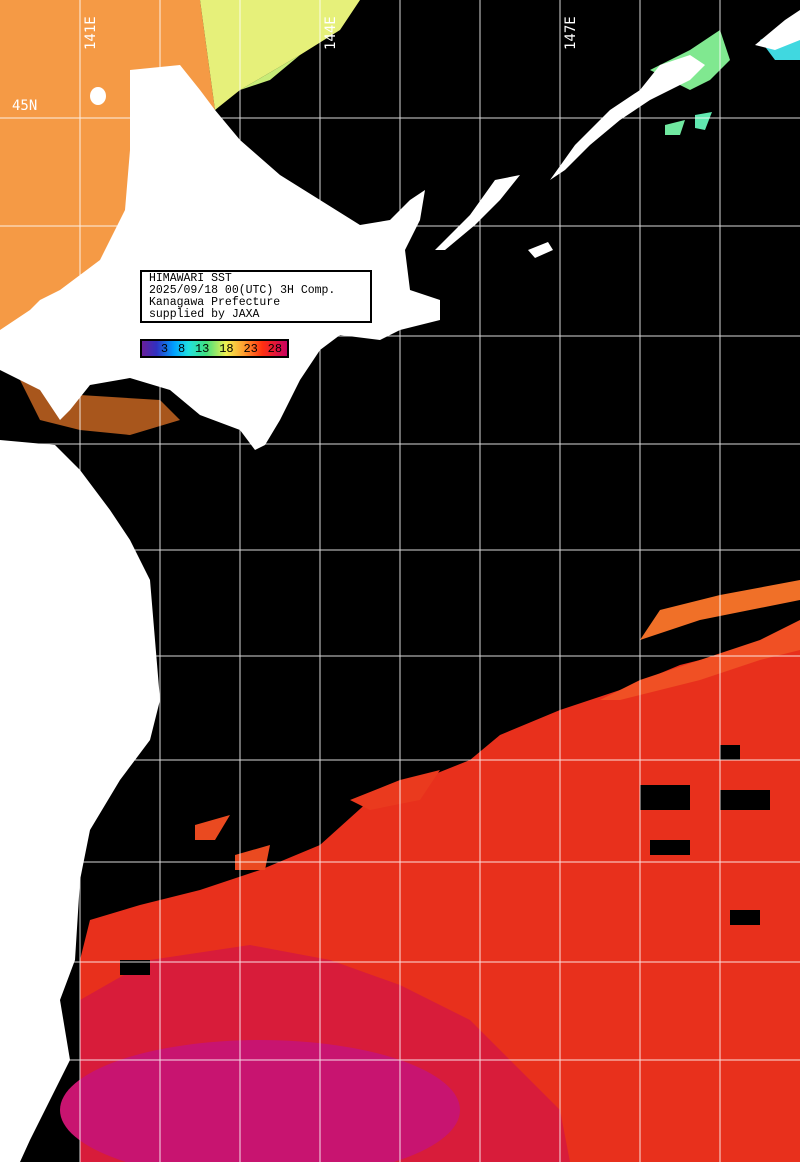  What do you see at coordinates (331, 33) in the screenshot?
I see `lon-label-144e: 144E` at bounding box center [331, 33].